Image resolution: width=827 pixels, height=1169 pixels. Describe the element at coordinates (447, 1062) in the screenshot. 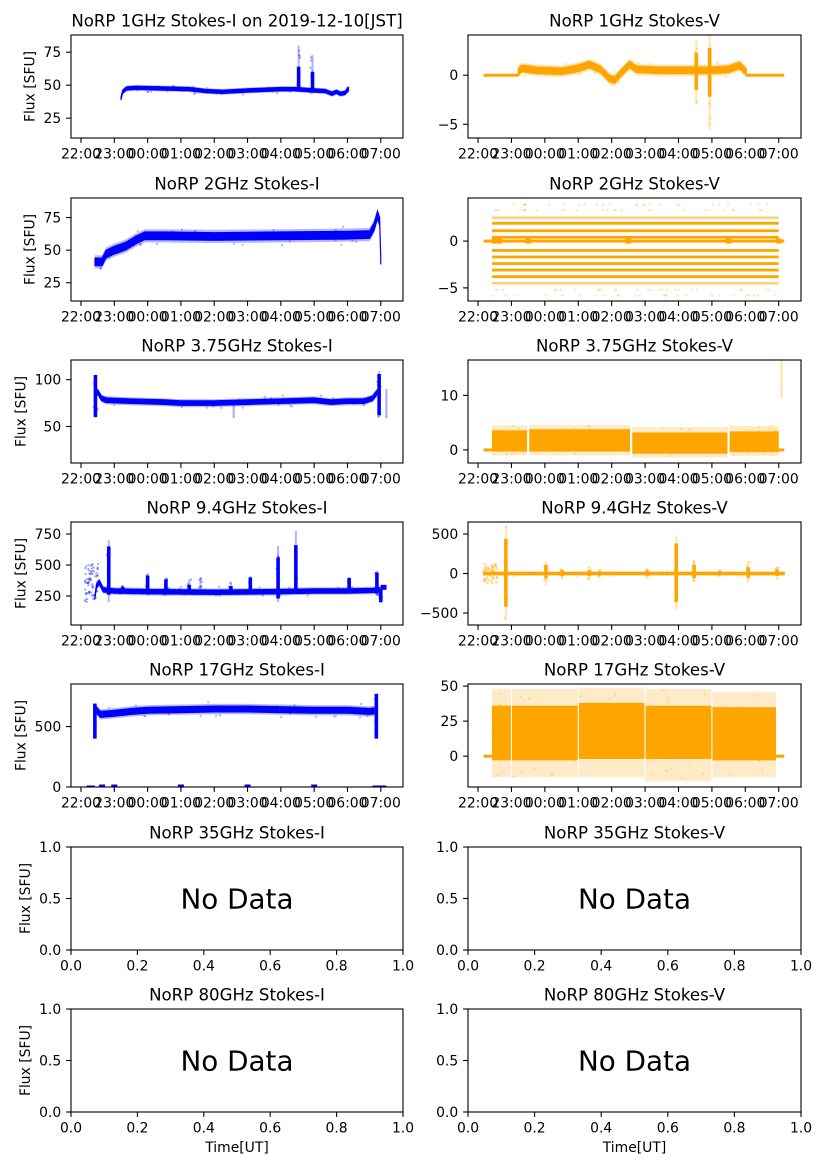

I see `y-tick-label: 0.5` at that location.